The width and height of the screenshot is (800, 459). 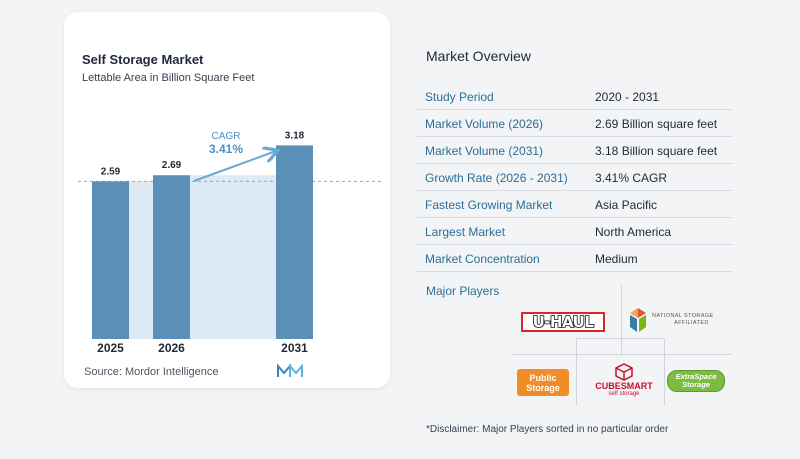 What do you see at coordinates (234, 166) in the screenshot?
I see `cagr-arrow` at bounding box center [234, 166].